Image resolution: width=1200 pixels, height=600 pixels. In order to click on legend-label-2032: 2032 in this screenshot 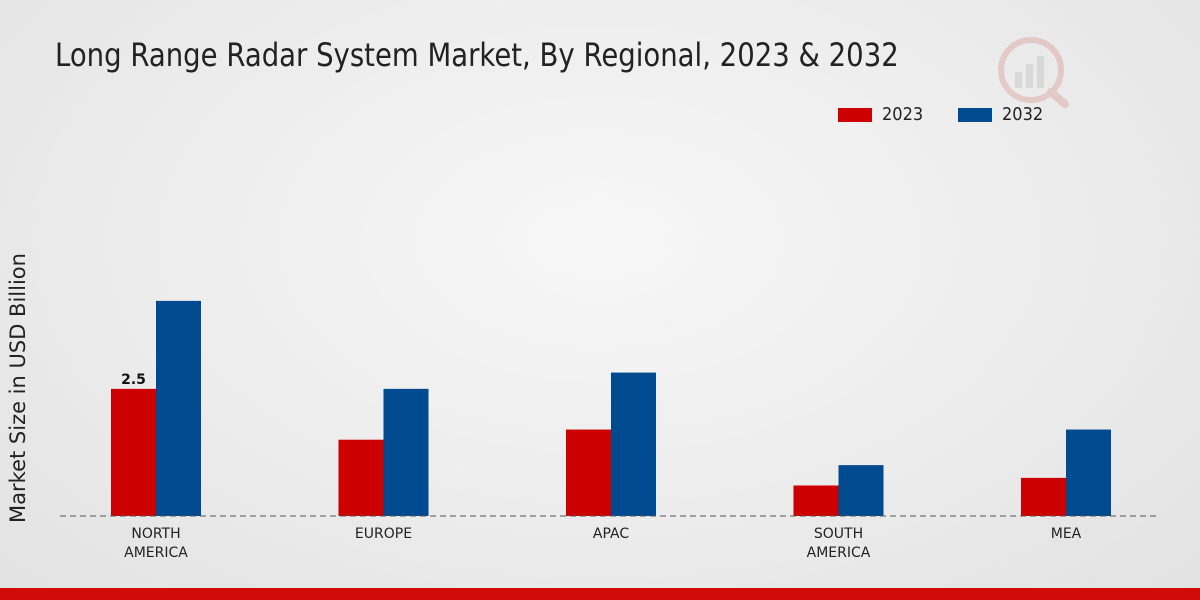, I will do `click(1023, 114)`.